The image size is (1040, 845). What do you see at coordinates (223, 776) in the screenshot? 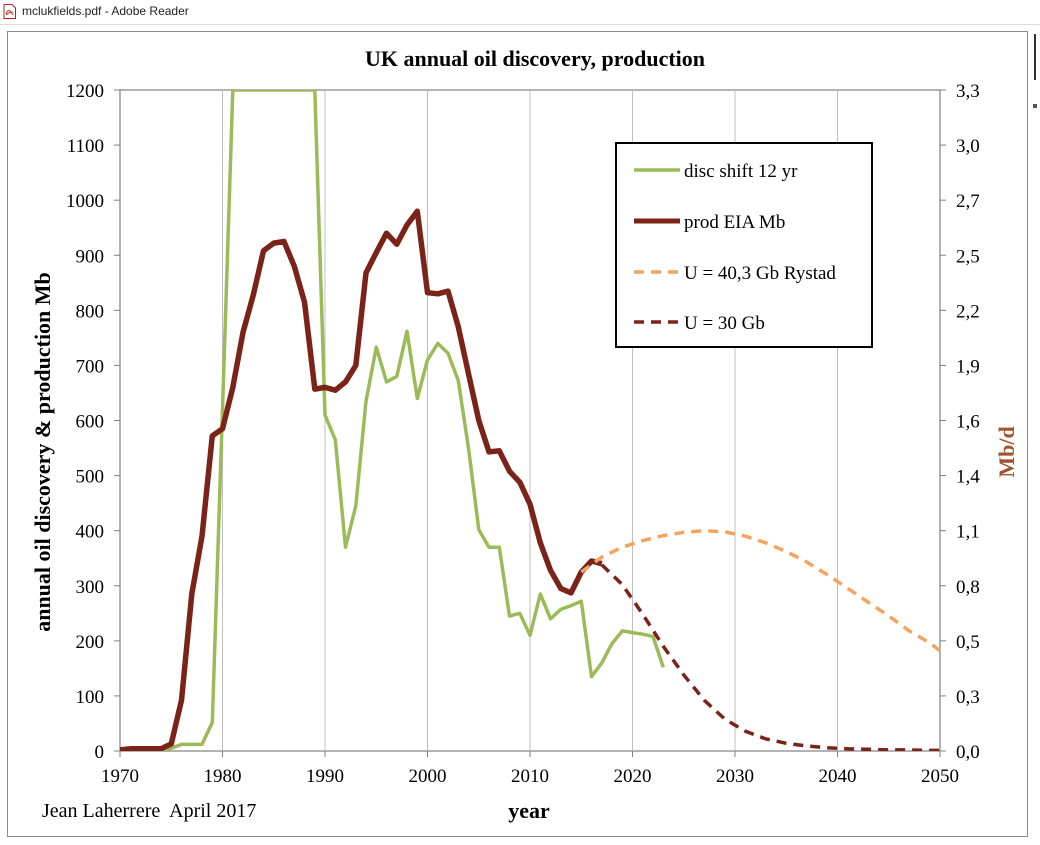
I see `x-tick-label: 1980` at bounding box center [223, 776].